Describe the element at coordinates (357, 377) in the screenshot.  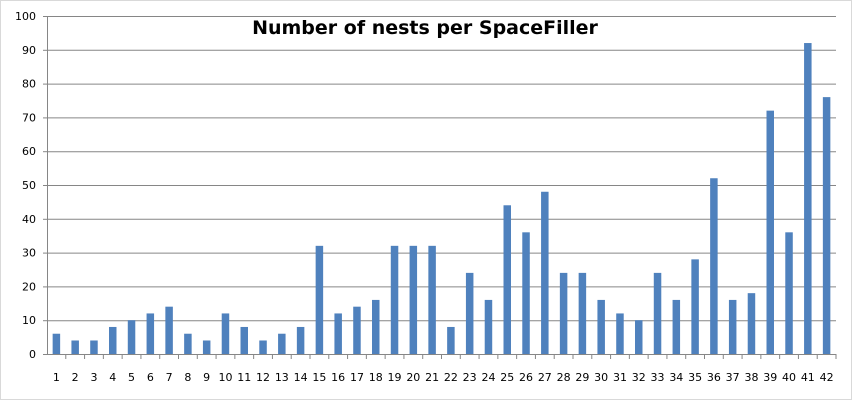
I see `x-tick-label: 17` at that location.